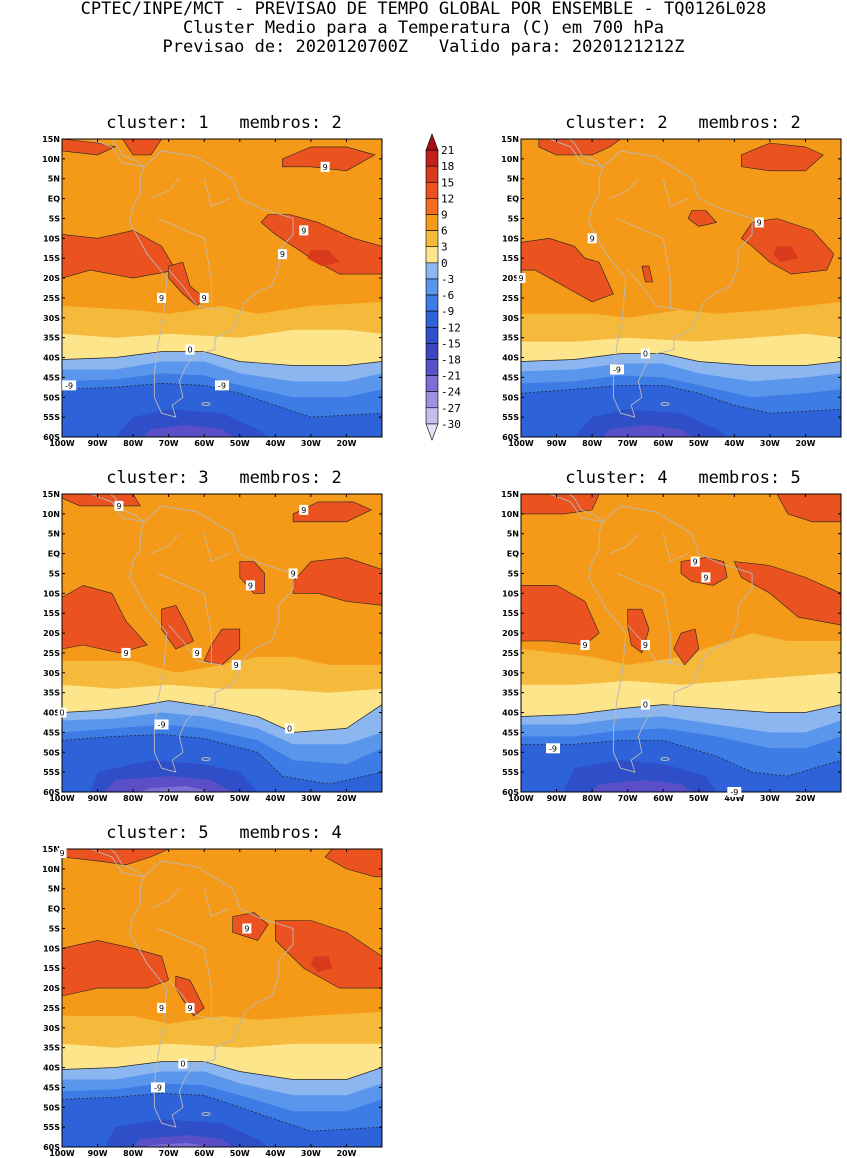 Image resolution: width=847 pixels, height=1158 pixels. Describe the element at coordinates (443, 287) in the screenshot. I see `temperature-colorbar: 21 18 15 12 9 6 3 0 -3 -6 -9 -12 -15 -18 -21 -24 -27 -30` at that location.